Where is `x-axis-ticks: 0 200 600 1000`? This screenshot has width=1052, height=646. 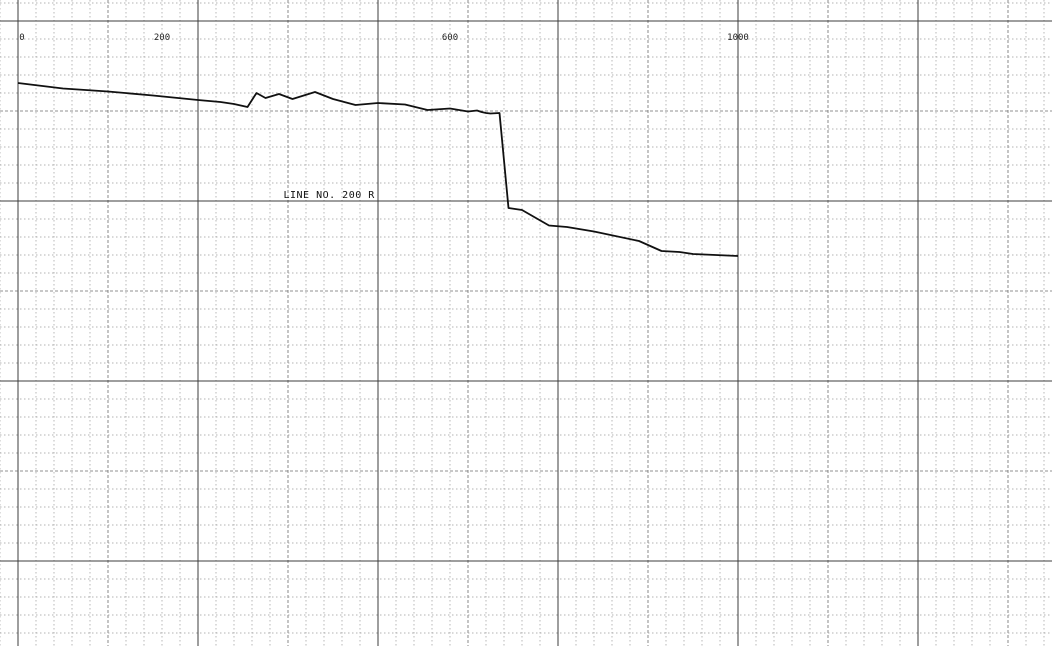 x-axis-ticks: 0 200 600 1000 is located at coordinates (384, 38).